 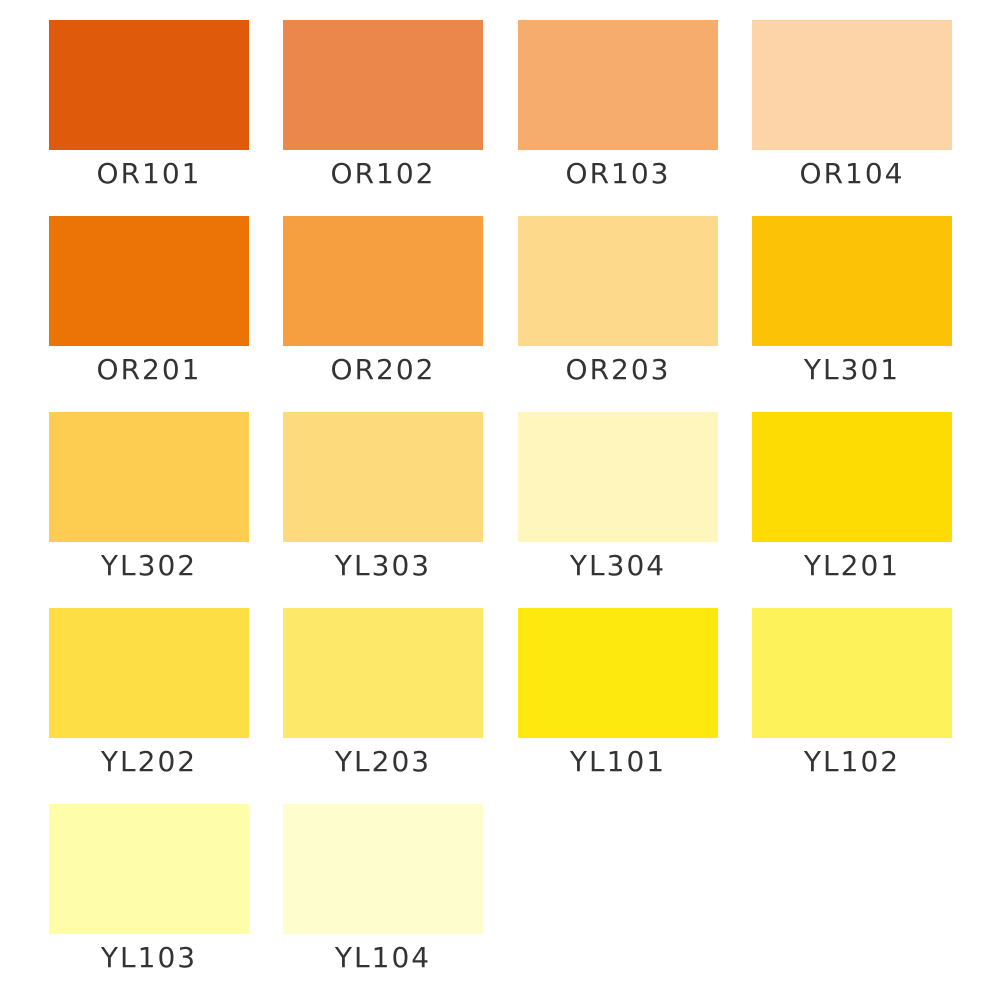 I want to click on swatch-label: OR101, so click(x=149, y=173).